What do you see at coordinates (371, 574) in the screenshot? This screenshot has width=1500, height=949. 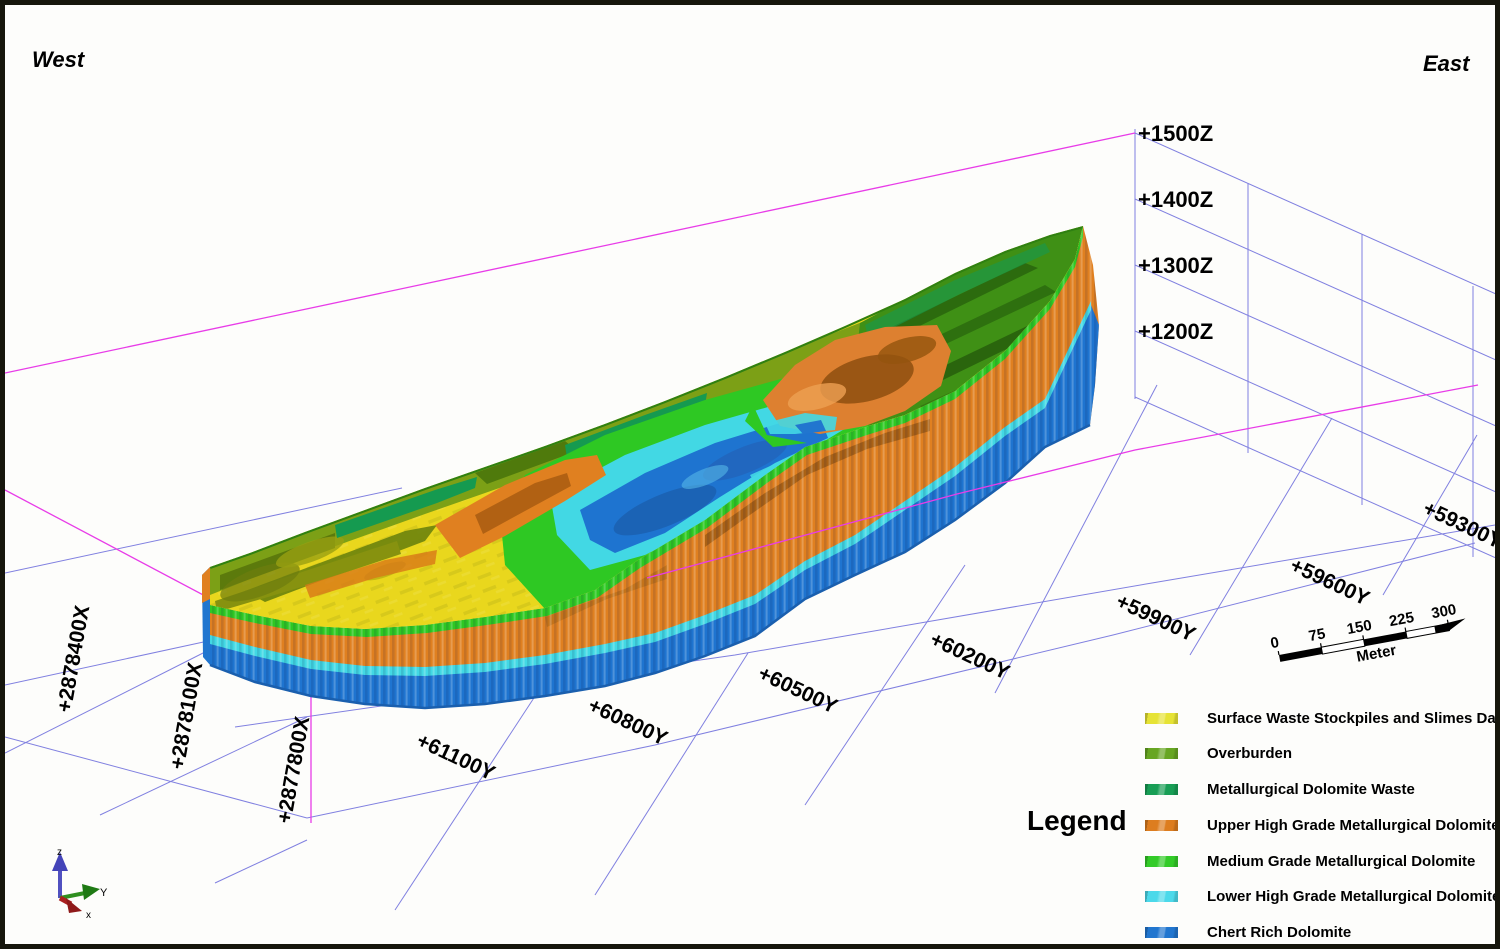 I see `zone-upper-high-grade-west` at bounding box center [371, 574].